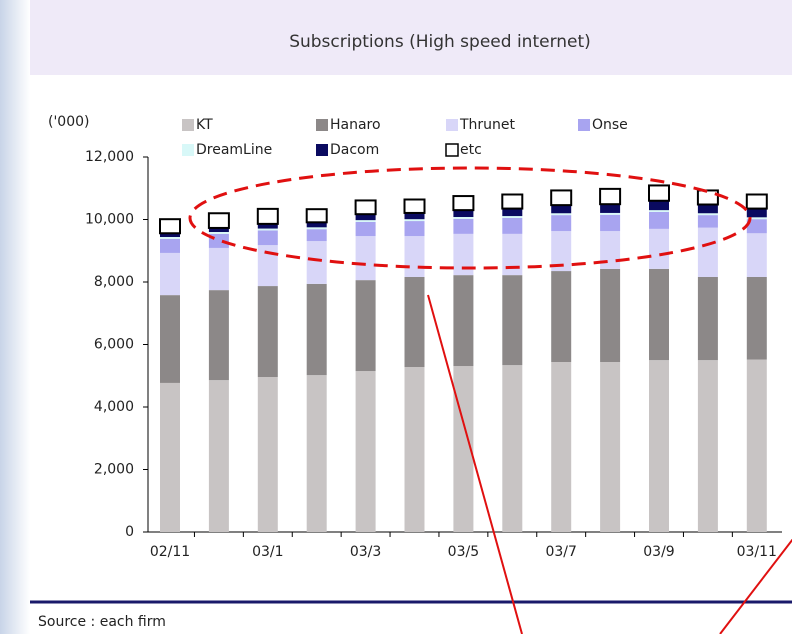 This screenshot has height=634, width=792. Describe the element at coordinates (109, 157) in the screenshot. I see `y-tick-label: 12,000` at that location.